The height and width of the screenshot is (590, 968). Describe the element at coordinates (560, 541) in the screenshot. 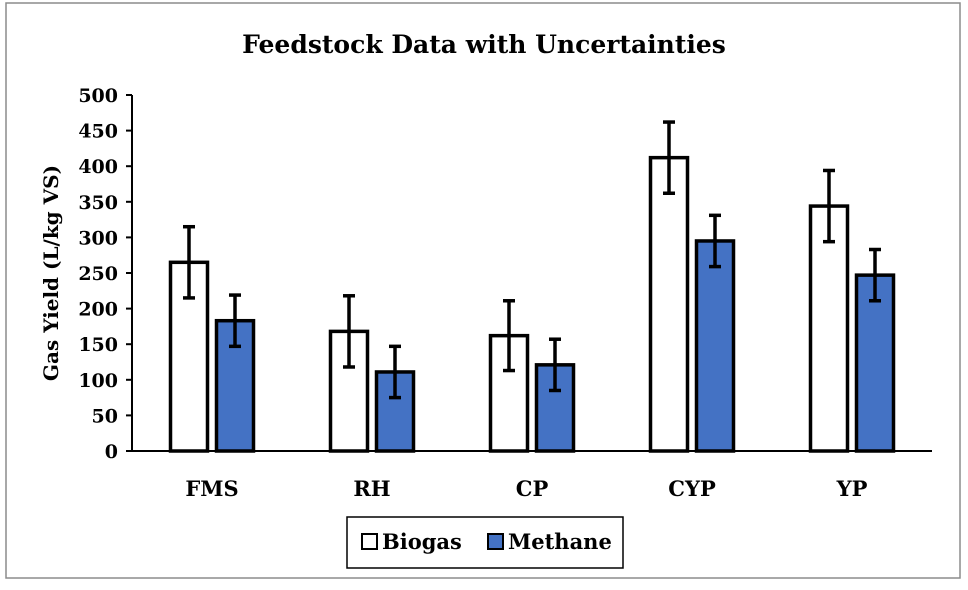

I see `legend-label-methane: Methane` at that location.